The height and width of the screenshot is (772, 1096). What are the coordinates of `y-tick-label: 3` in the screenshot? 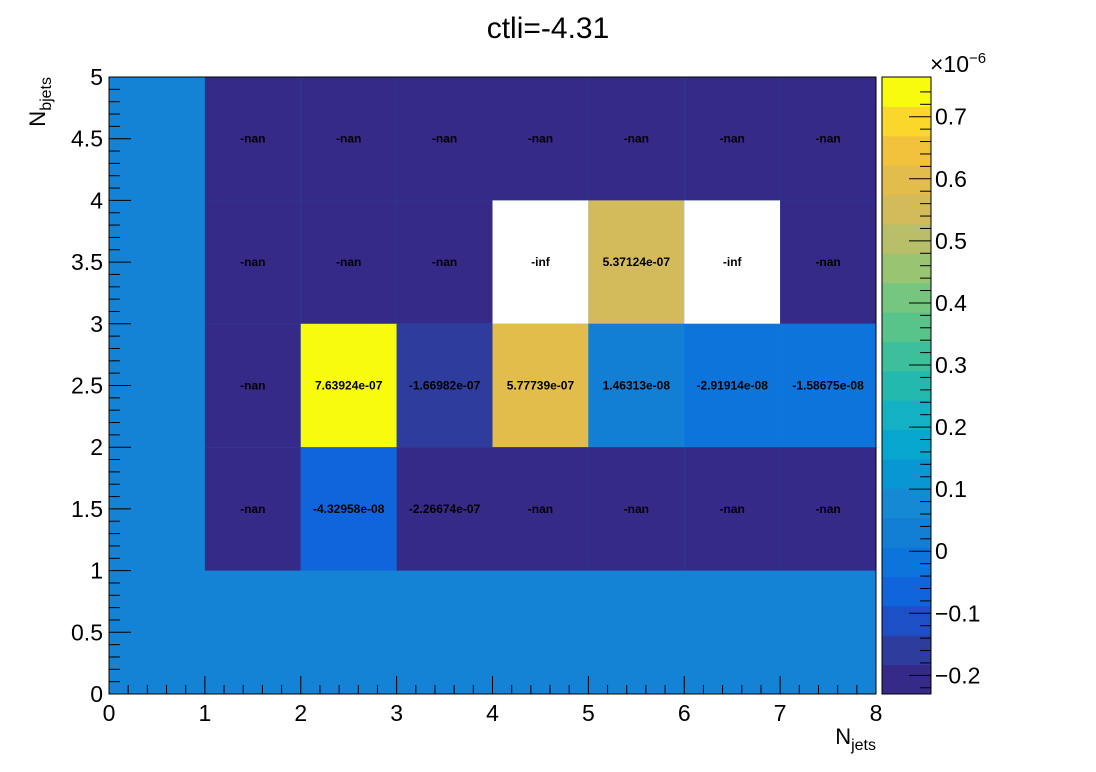 It's located at (96, 324).